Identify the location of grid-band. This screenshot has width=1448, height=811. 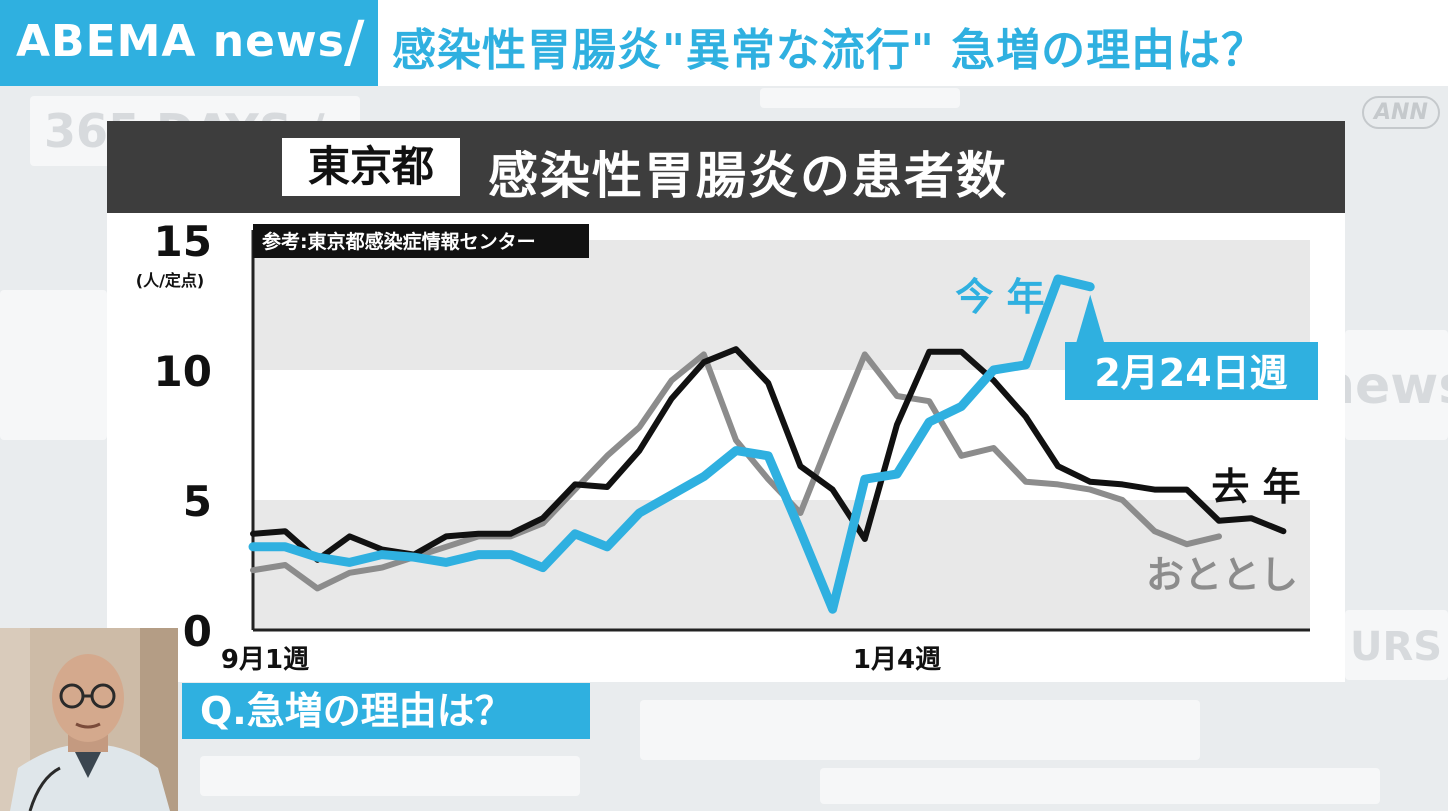
(781, 565).